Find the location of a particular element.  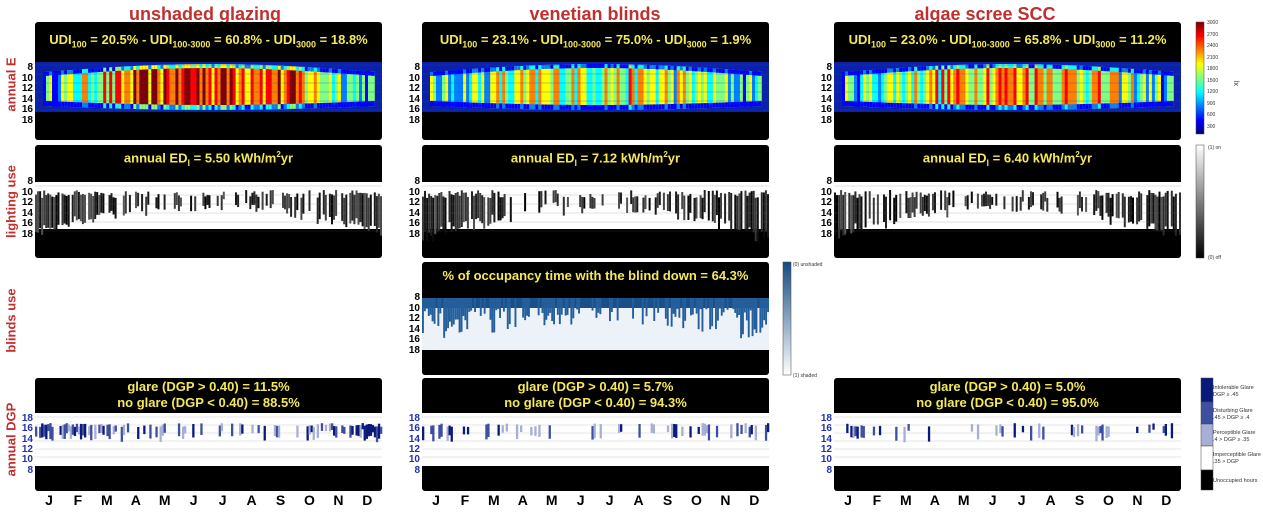

illuminance-colorbar-tick: 1200 is located at coordinates (1213, 92).